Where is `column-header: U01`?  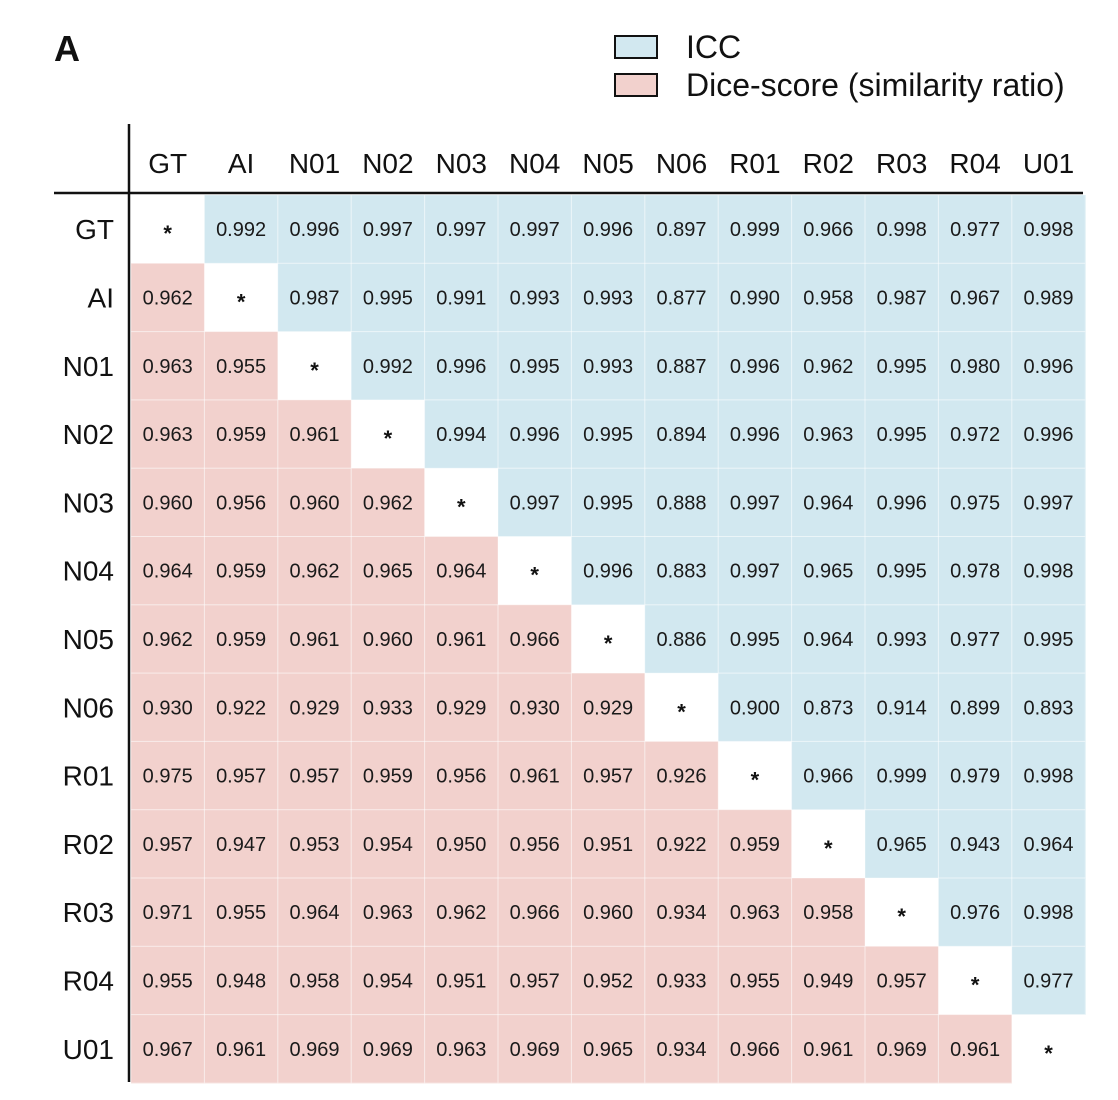
column-header: U01 is located at coordinates (1048, 163).